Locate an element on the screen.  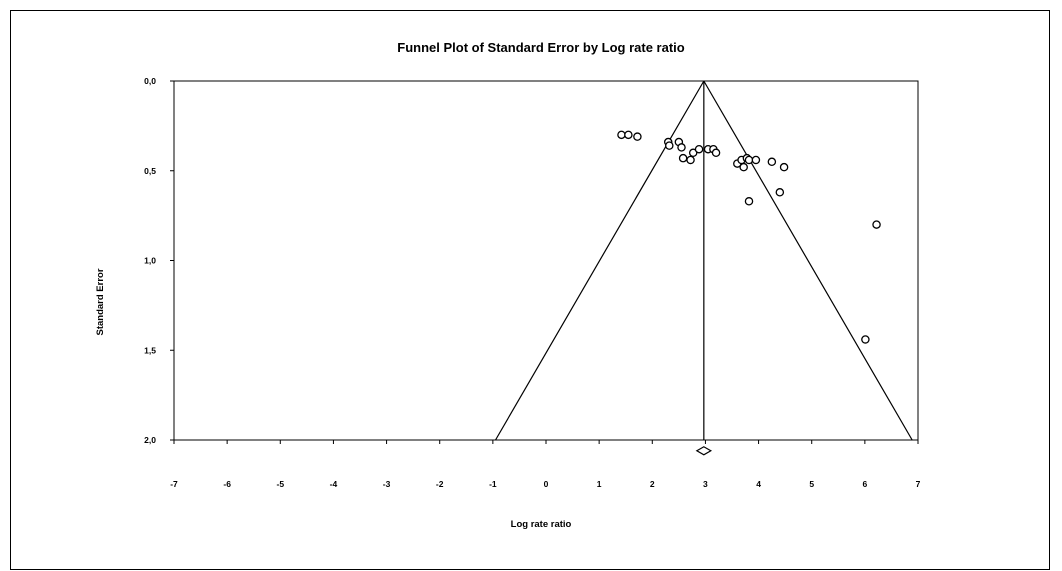
x-axis-label: Log rate ratio is located at coordinates (541, 524).